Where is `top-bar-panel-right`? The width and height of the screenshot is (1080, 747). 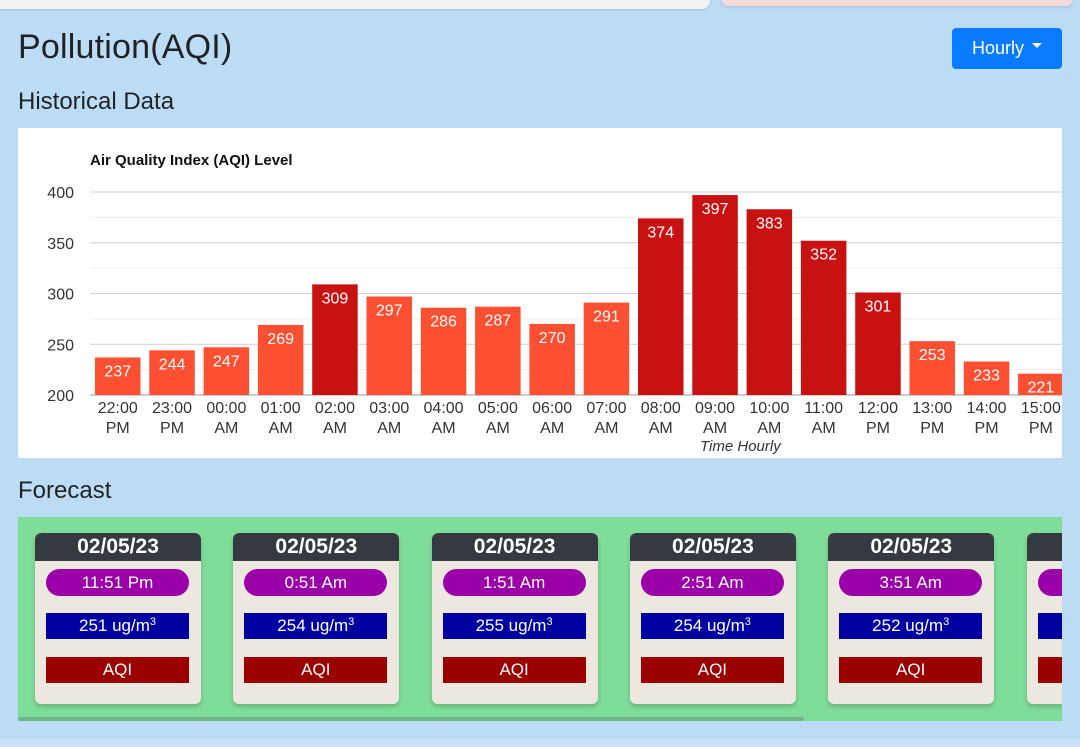
top-bar-panel-right is located at coordinates (897, 3).